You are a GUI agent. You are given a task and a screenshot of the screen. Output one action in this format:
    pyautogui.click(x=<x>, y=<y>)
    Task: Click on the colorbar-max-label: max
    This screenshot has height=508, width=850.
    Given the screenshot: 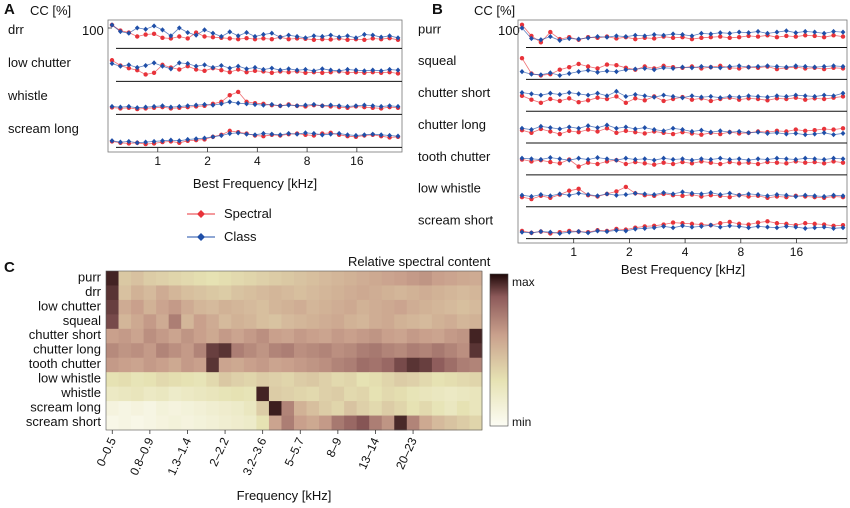 What is the action you would take?
    pyautogui.click(x=523, y=282)
    